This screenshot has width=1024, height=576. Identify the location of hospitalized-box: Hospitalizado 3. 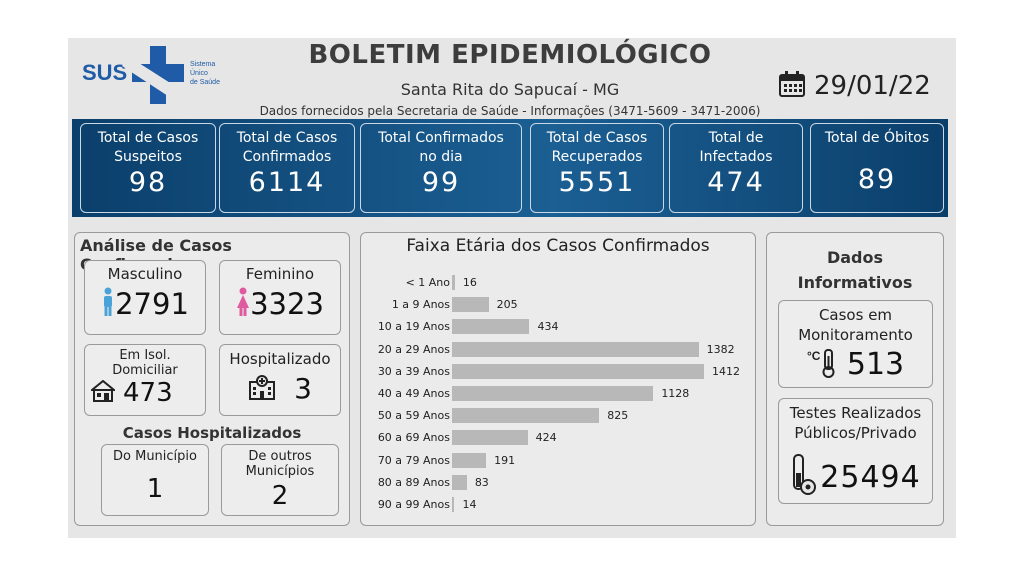
(280, 380).